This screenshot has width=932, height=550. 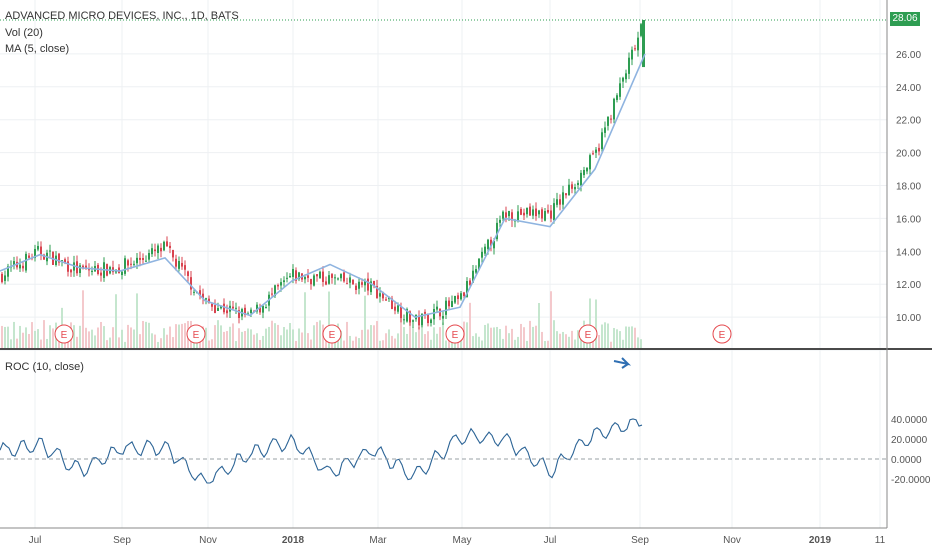 What do you see at coordinates (321, 451) in the screenshot?
I see `roc-line` at bounding box center [321, 451].